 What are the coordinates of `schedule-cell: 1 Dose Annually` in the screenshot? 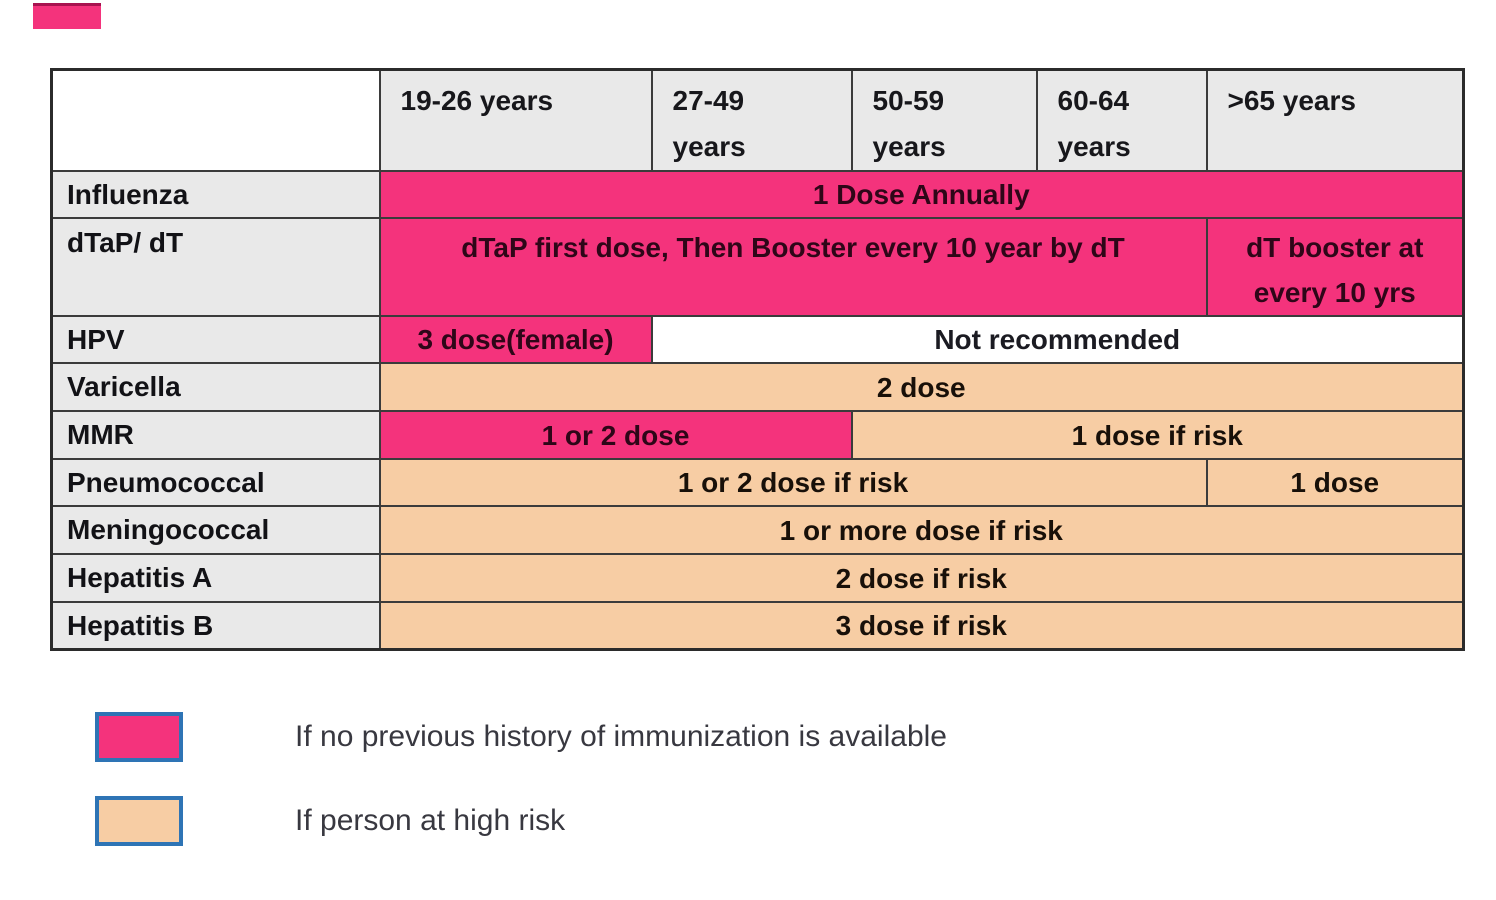 It's located at (921, 194).